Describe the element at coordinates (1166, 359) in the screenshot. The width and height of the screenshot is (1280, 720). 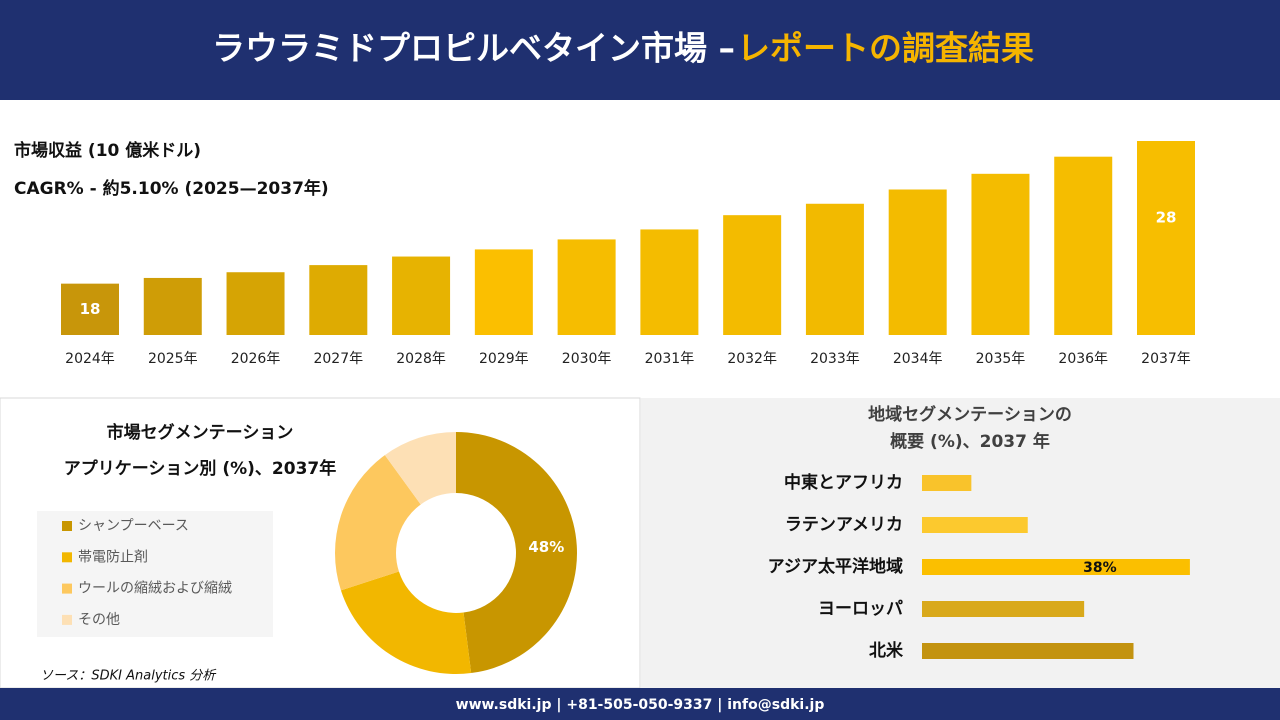
I see `x-tick-label: 2037年` at that location.